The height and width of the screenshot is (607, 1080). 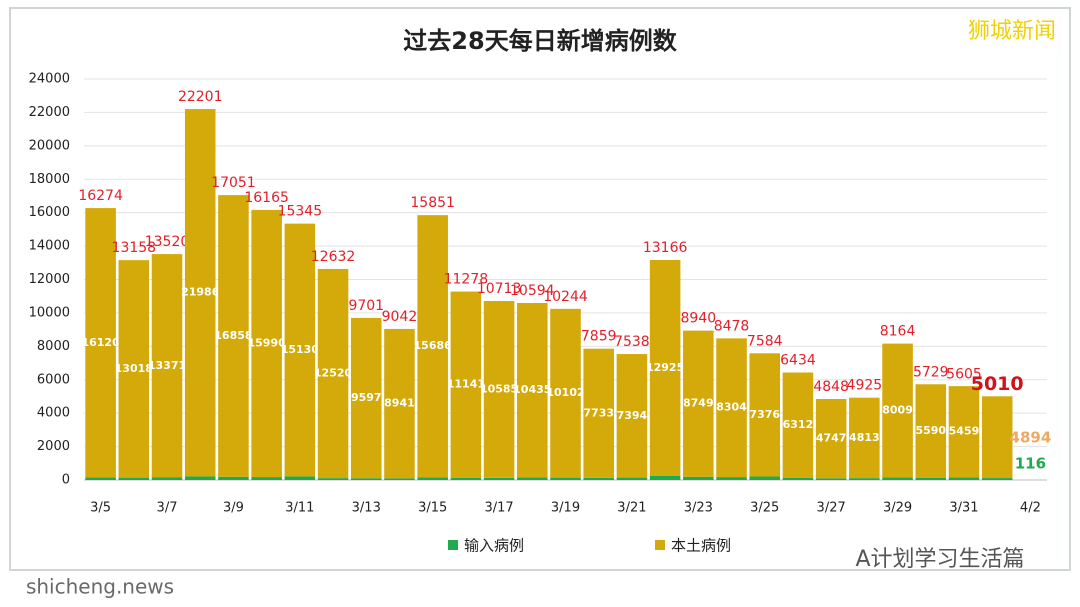 I want to click on watermark: 狮城新闻, so click(x=1012, y=31).